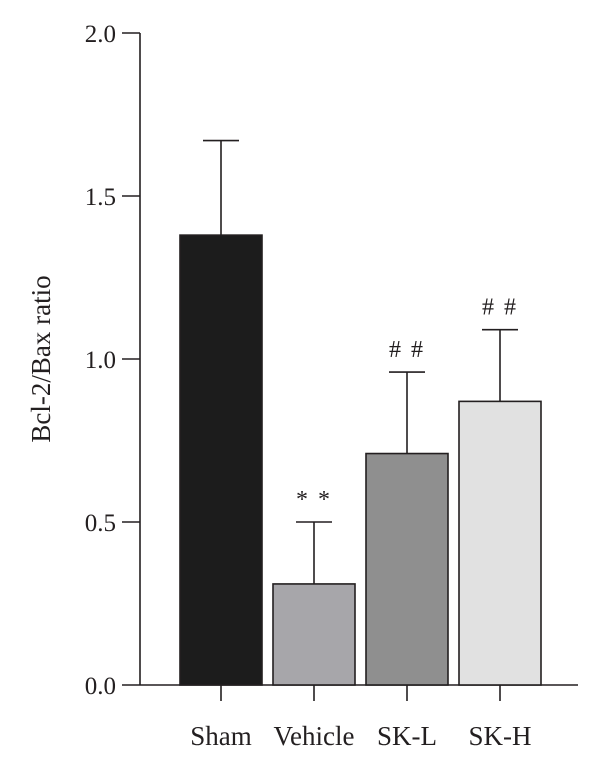  Describe the element at coordinates (100, 360) in the screenshot. I see `y-tick-label: 1.0` at that location.